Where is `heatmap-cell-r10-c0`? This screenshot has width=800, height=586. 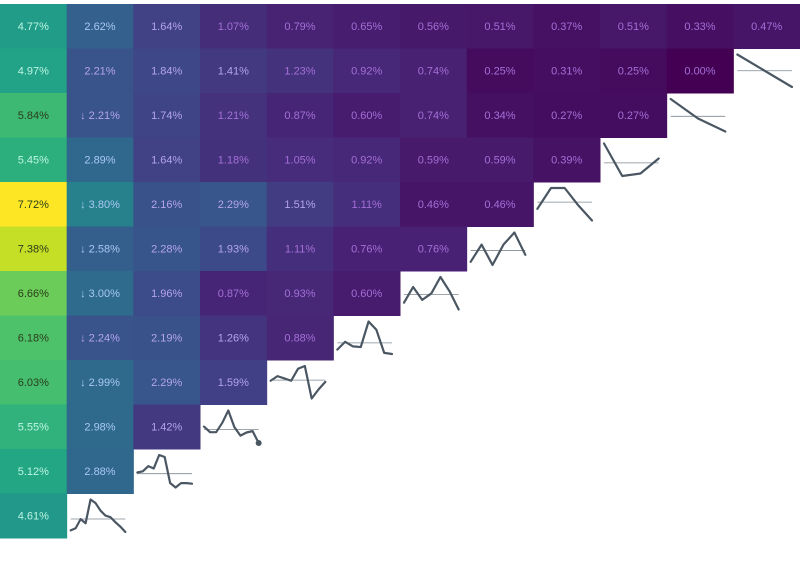
heatmap-cell-r10-c0 is located at coordinates (34, 471).